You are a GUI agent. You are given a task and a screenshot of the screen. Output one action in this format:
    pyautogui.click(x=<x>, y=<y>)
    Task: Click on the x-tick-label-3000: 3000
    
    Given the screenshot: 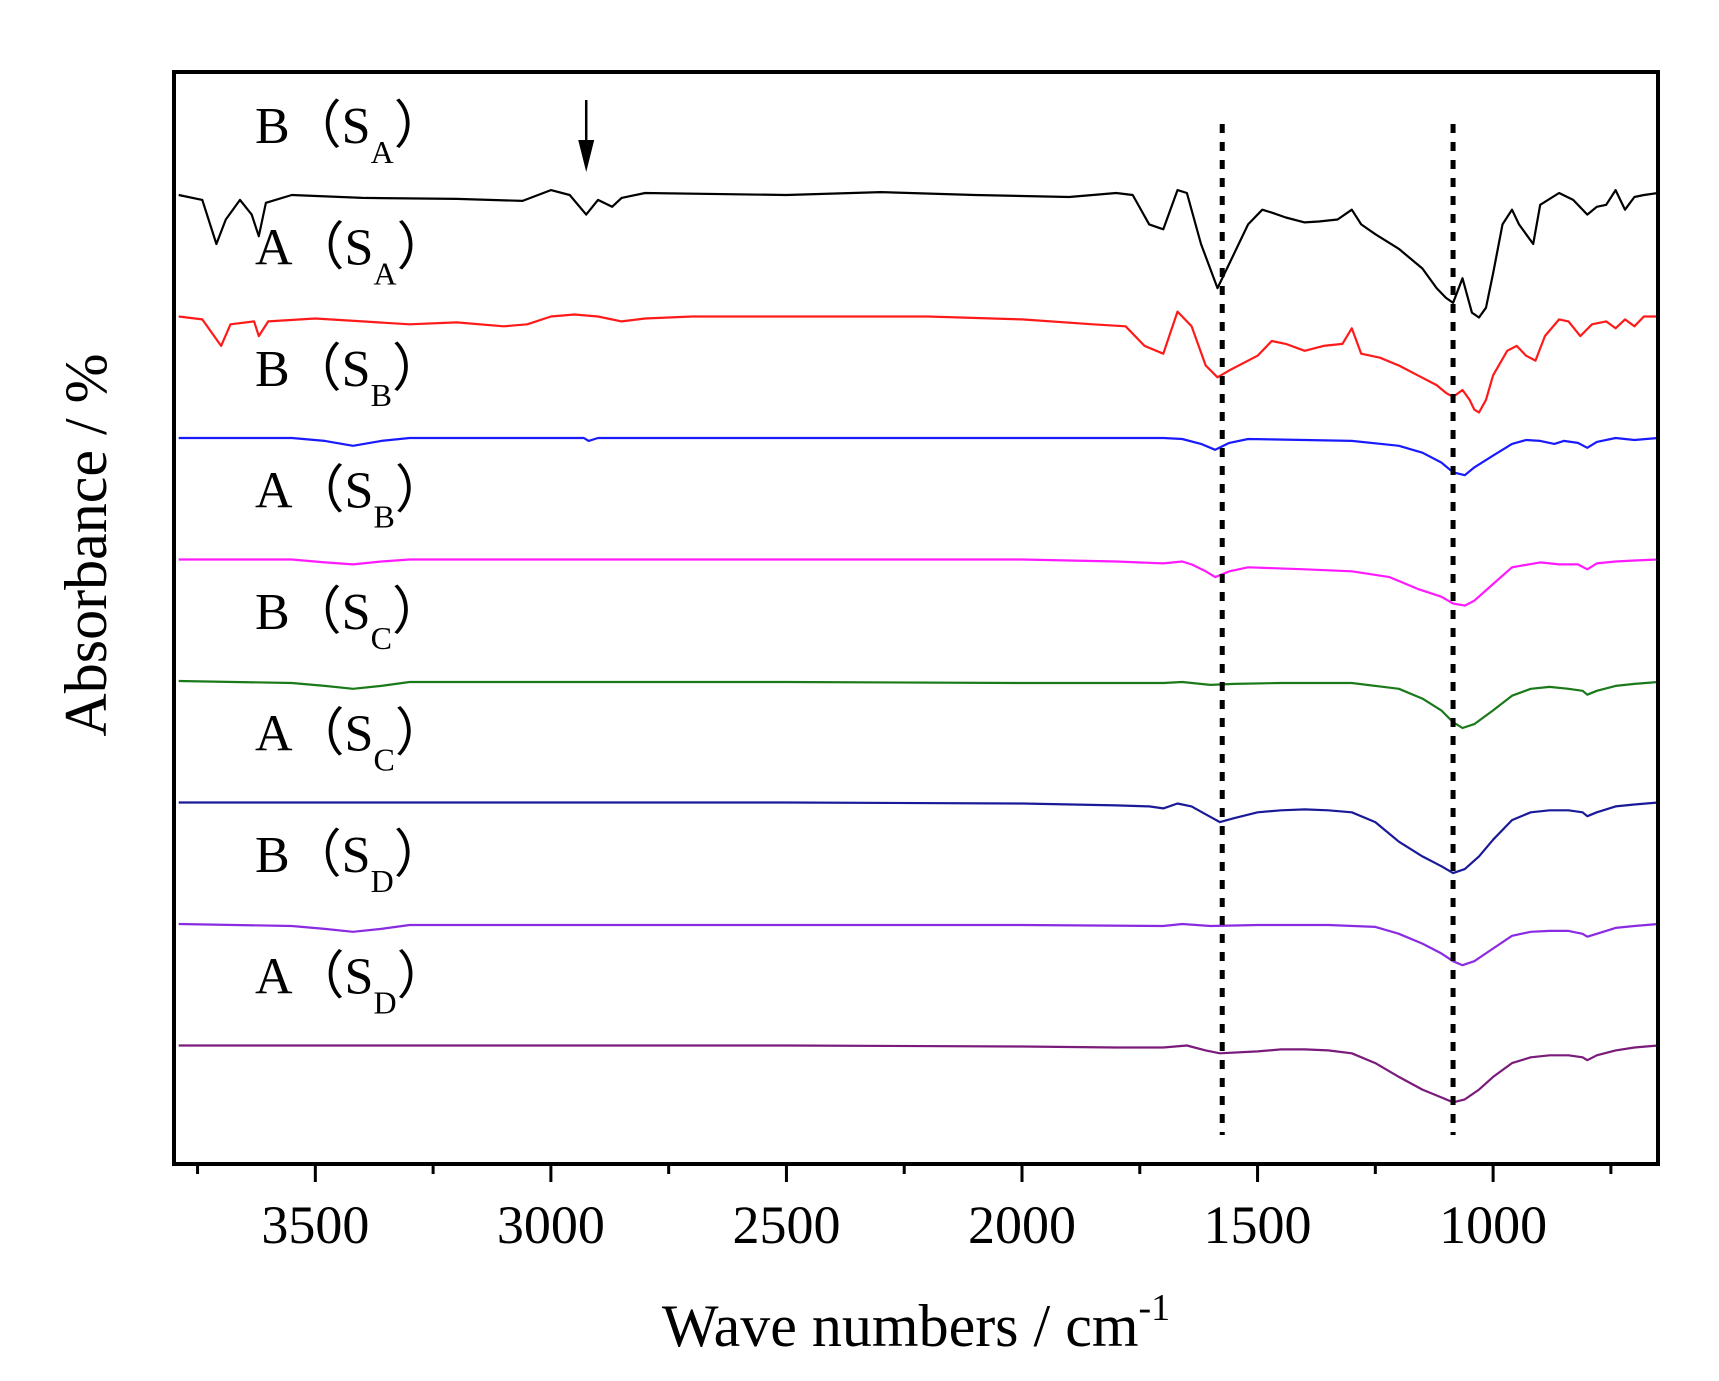 What is the action you would take?
    pyautogui.click(x=551, y=1225)
    